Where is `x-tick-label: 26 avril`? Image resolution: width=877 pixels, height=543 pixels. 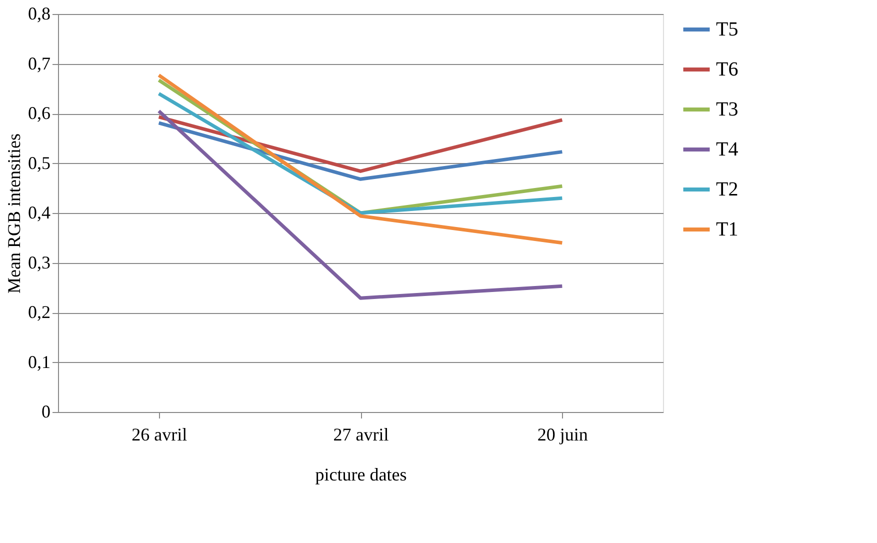
x-tick-label: 26 avril is located at coordinates (160, 434).